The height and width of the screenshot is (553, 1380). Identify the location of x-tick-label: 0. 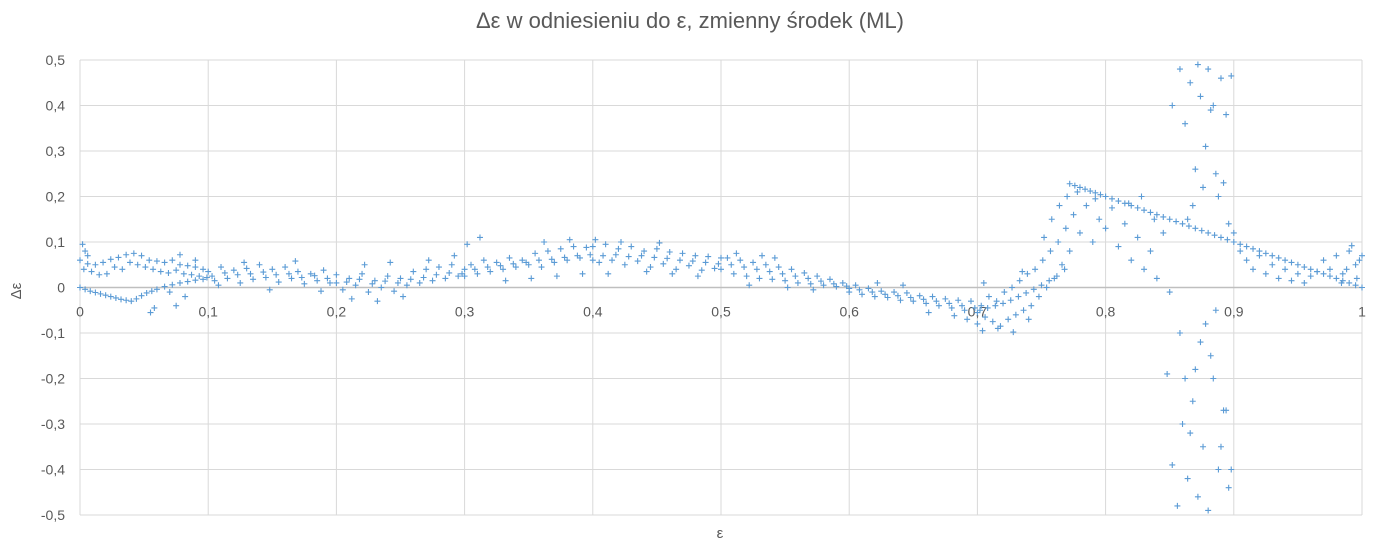
(80, 312).